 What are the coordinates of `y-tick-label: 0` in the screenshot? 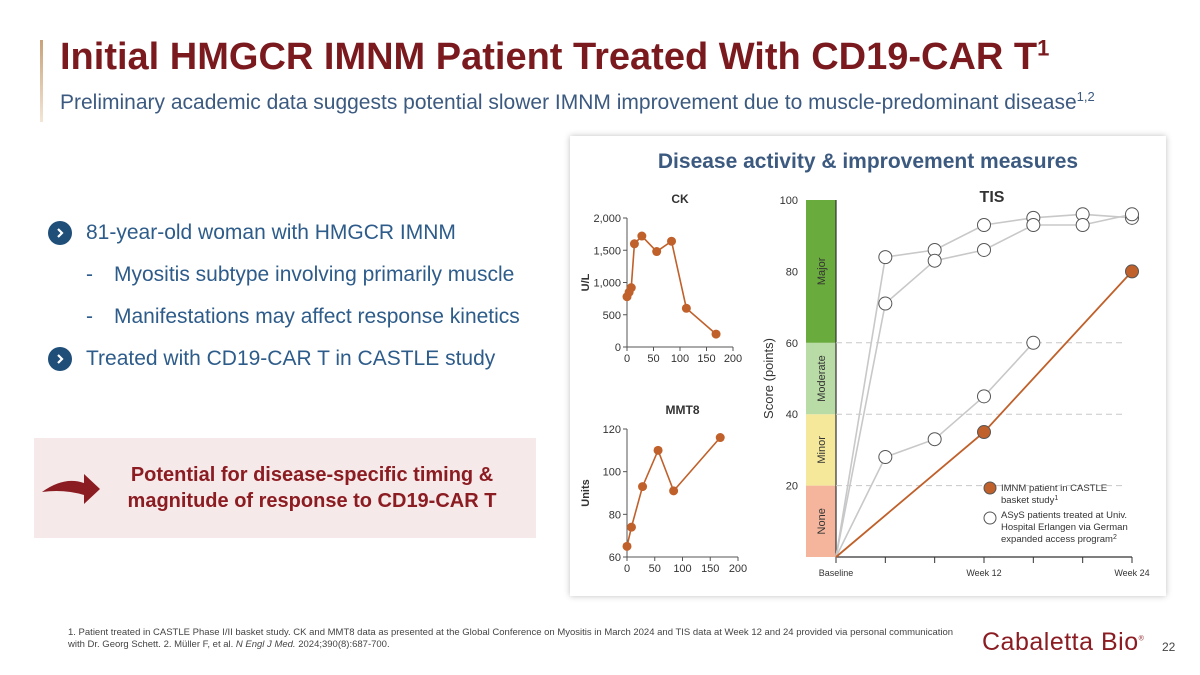 It's located at (618, 348).